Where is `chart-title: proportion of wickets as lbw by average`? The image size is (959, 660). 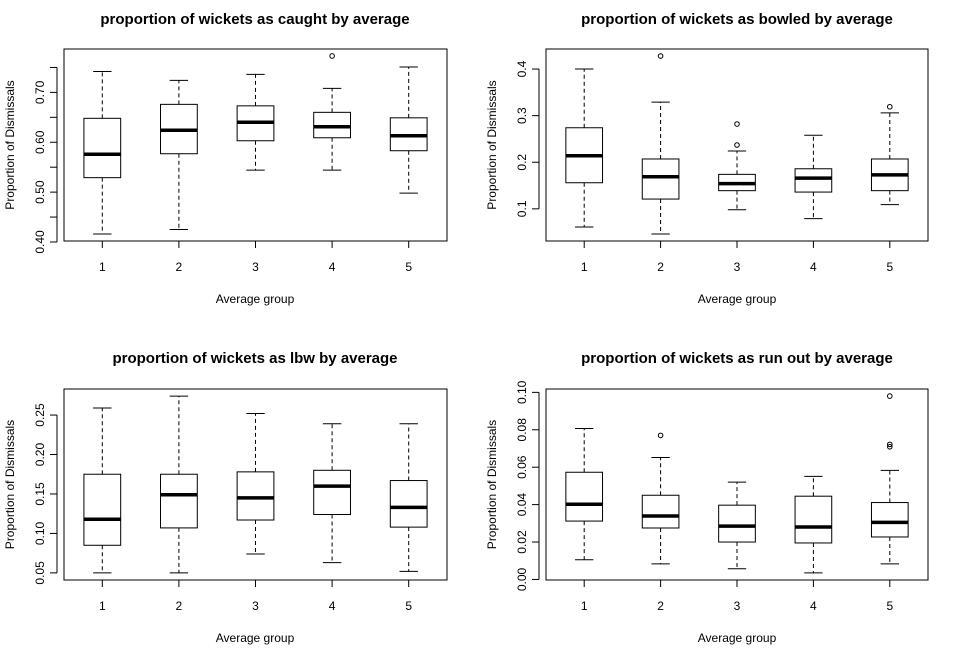
chart-title: proportion of wickets as lbw by average is located at coordinates (254, 358).